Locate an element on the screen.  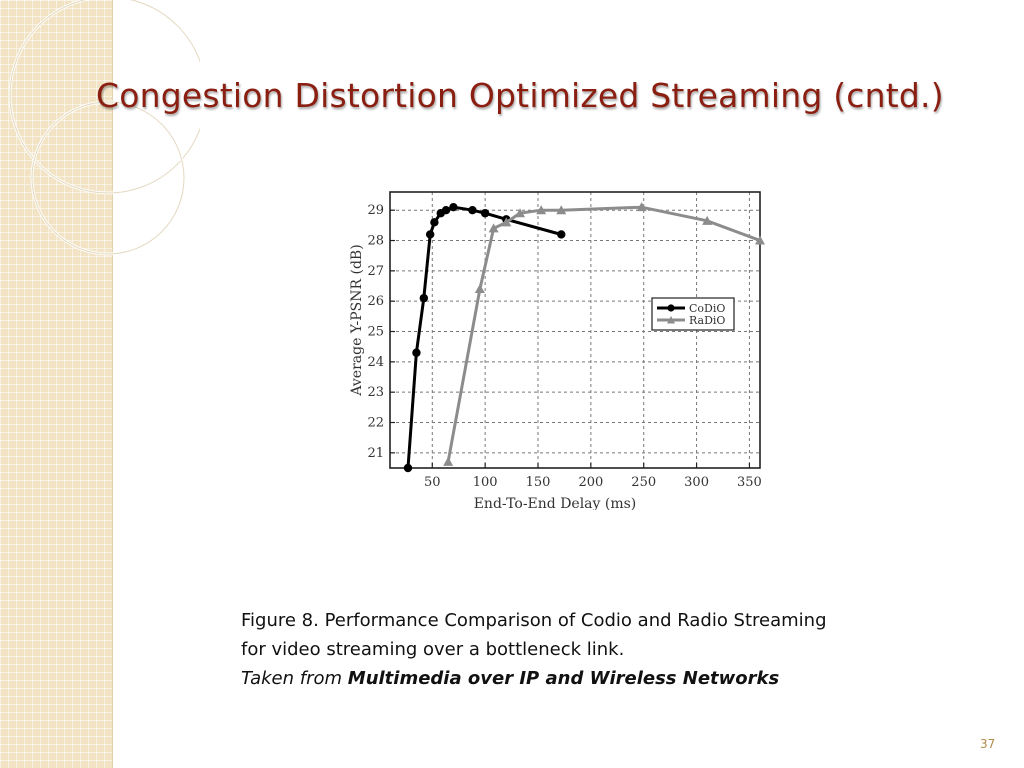
y-tick-label: 28 is located at coordinates (375, 241).